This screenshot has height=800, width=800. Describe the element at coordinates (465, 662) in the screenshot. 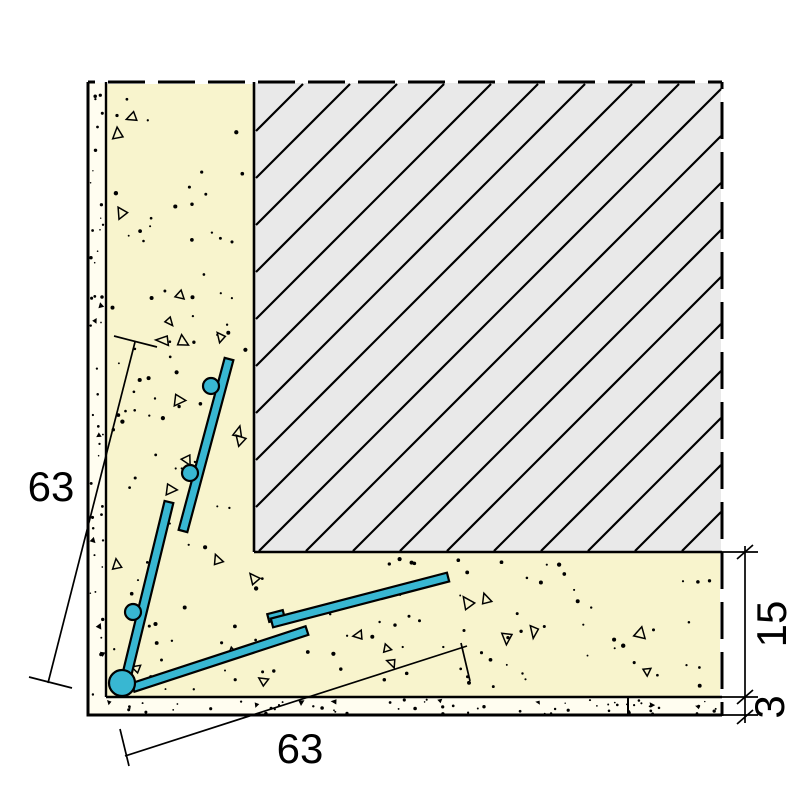

I see `dim-tick` at that location.